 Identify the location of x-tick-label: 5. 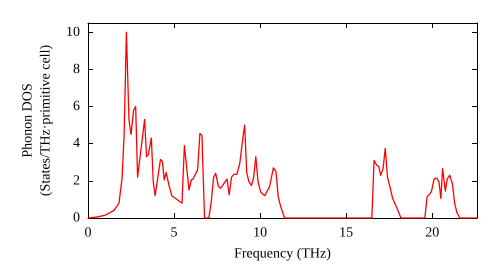
(174, 233).